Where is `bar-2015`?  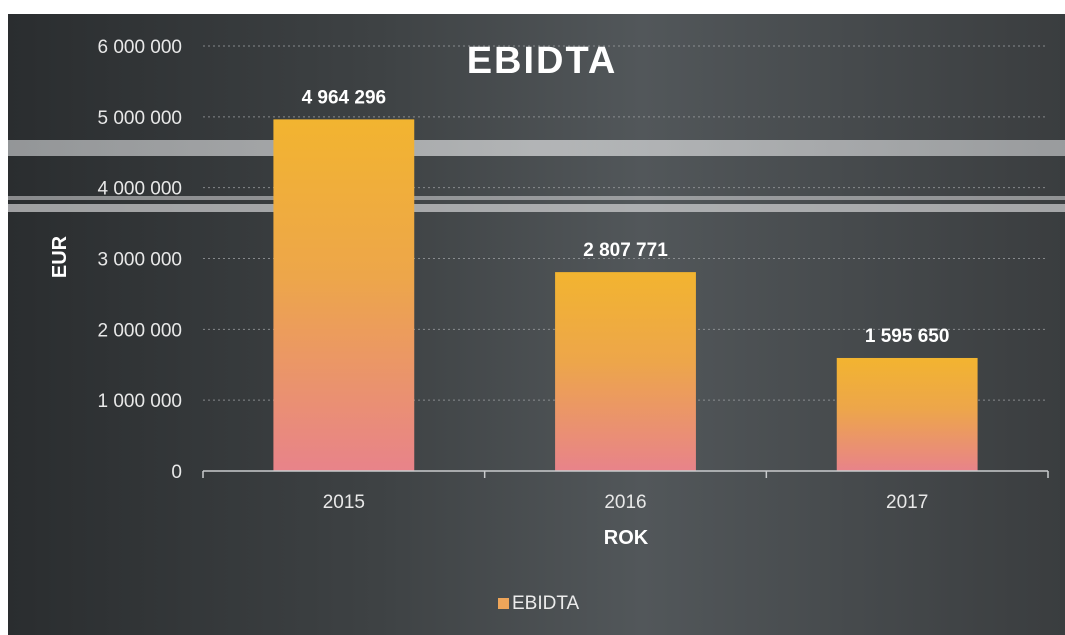
bar-2015 is located at coordinates (344, 295).